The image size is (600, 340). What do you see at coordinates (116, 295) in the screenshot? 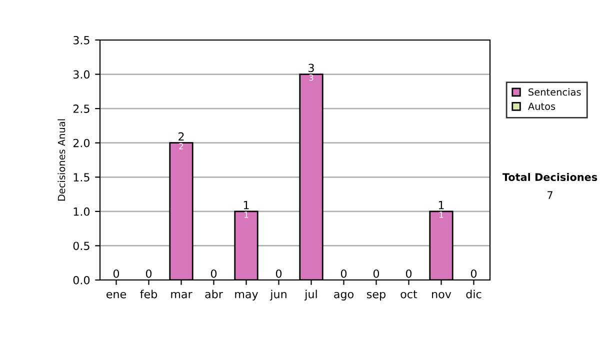
I see `x-tick-label: ene` at bounding box center [116, 295].